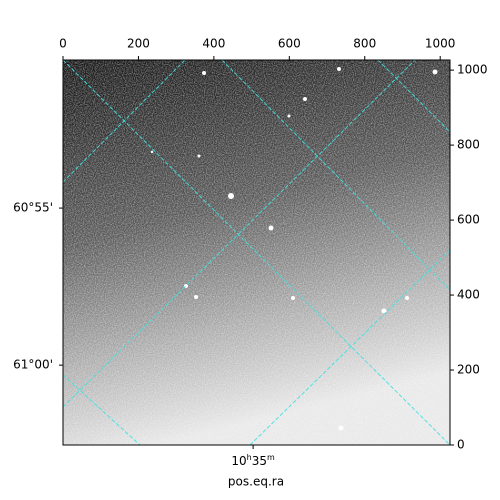 The image size is (500, 500). What do you see at coordinates (253, 460) in the screenshot?
I see `bottom-tick-label: 10h35m` at bounding box center [253, 460].